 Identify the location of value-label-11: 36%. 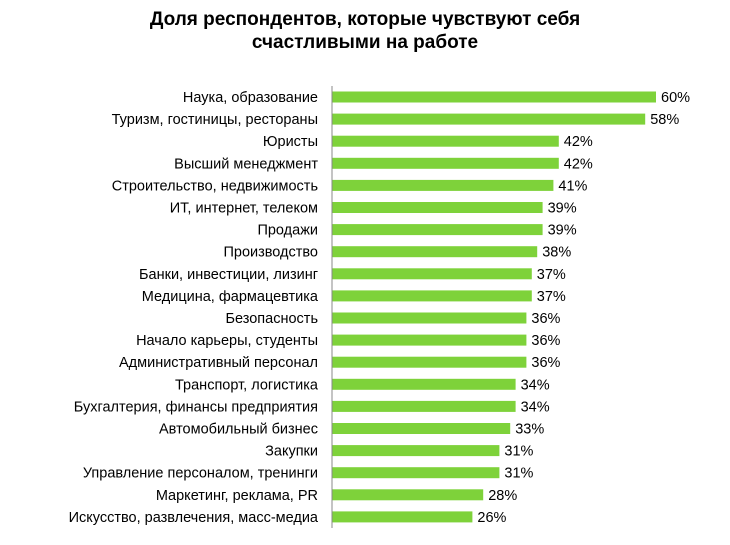
(545, 319).